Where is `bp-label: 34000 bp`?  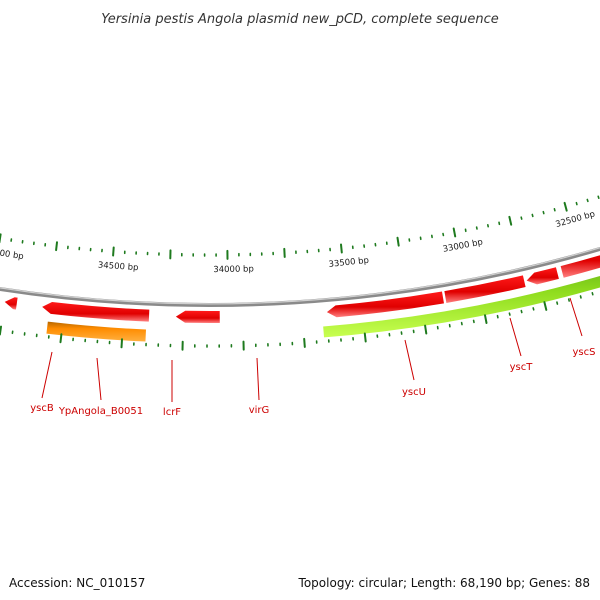 bp-label: 34000 bp is located at coordinates (233, 269).